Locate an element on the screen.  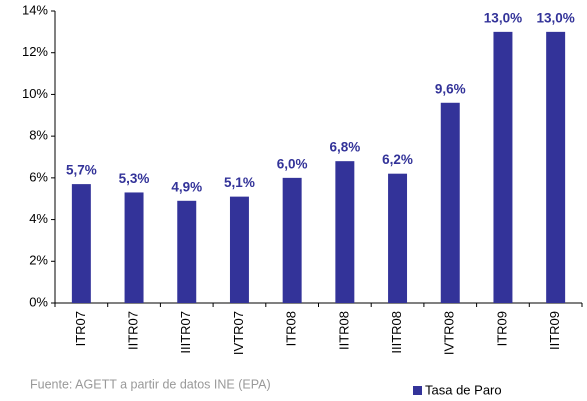
data-label: 5,1% is located at coordinates (239, 182).